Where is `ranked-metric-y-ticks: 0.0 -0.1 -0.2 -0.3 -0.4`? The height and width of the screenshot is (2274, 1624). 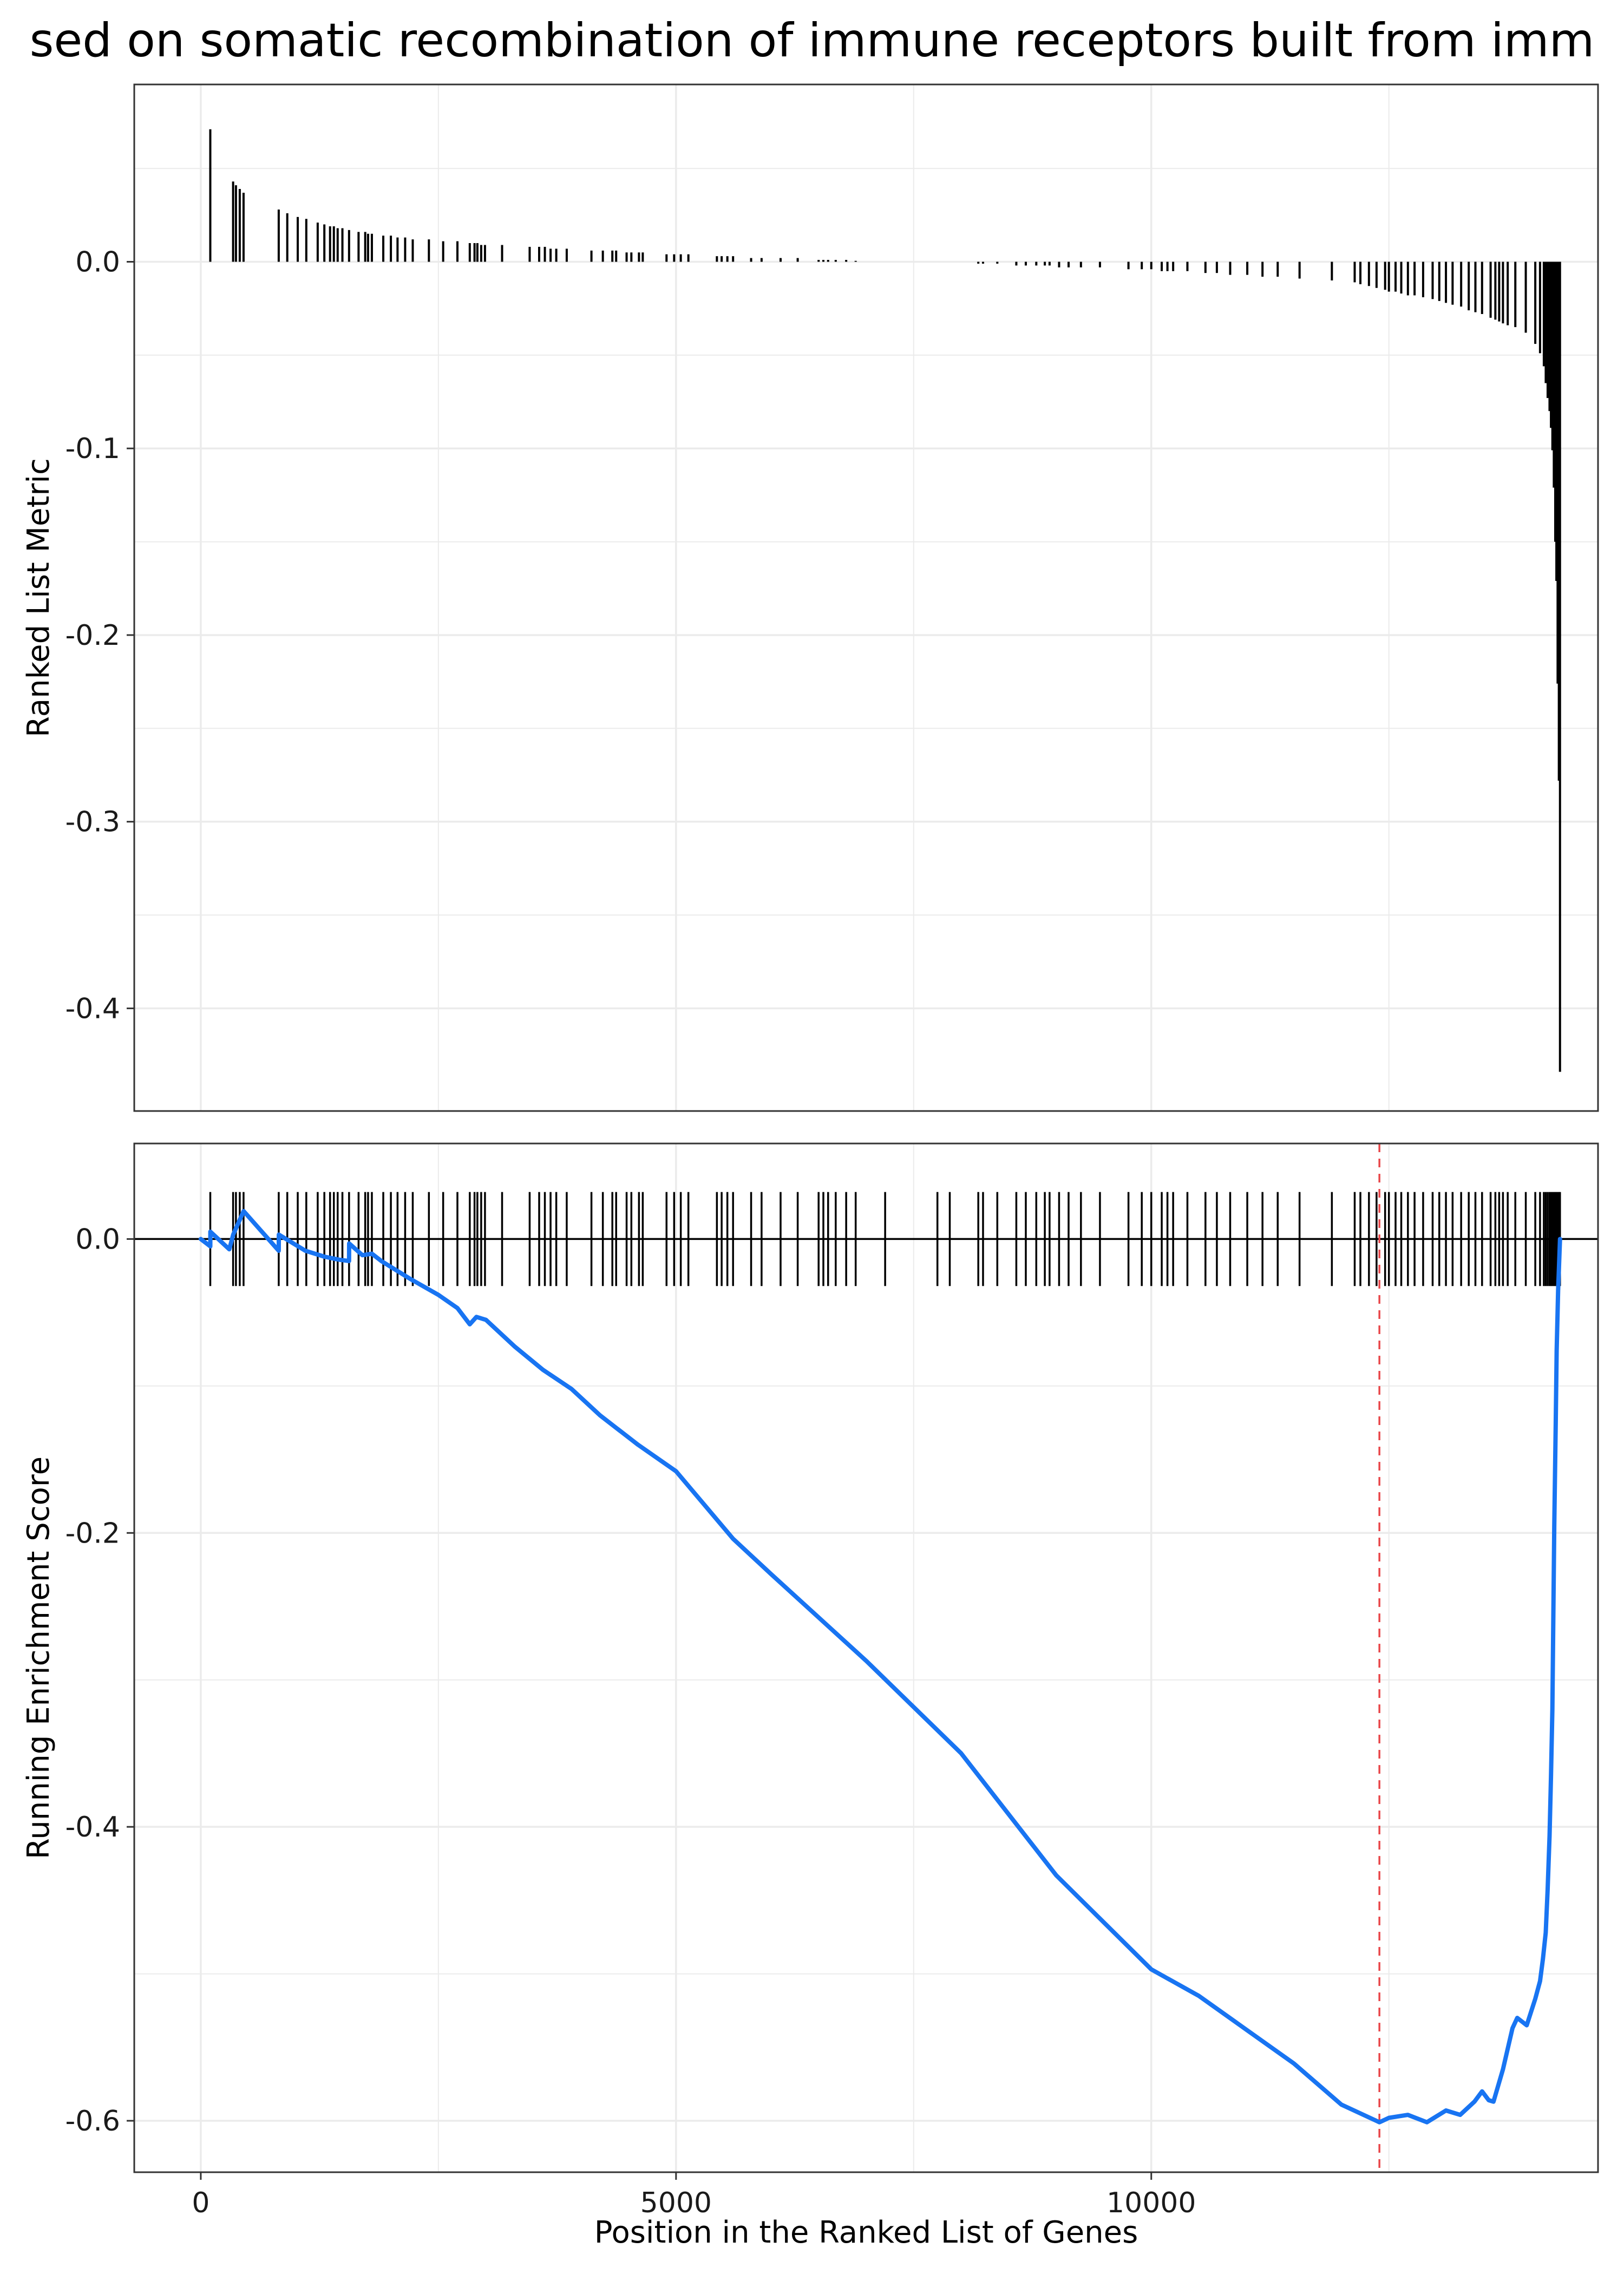 ranked-metric-y-ticks: 0.0 -0.1 -0.2 -0.3 -0.4 is located at coordinates (100, 636).